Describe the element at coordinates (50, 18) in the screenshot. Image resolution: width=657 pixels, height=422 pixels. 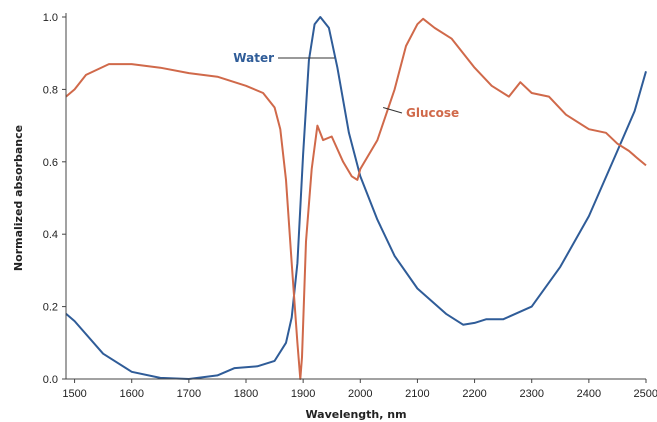
I see `y-tick-label: 1.0` at that location.